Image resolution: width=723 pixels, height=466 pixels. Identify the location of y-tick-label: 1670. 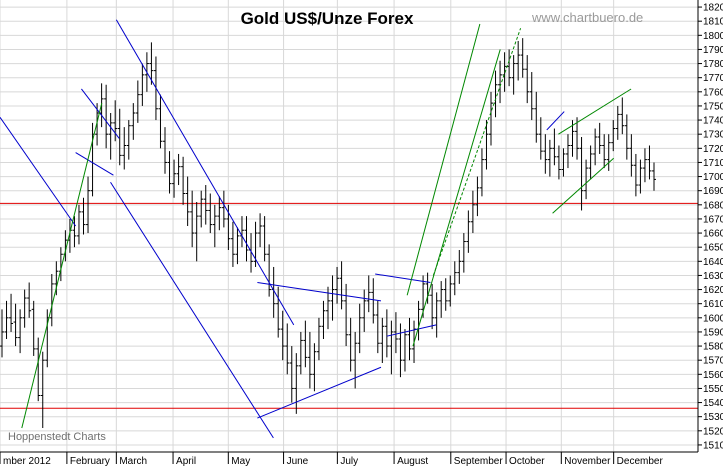
(713, 219).